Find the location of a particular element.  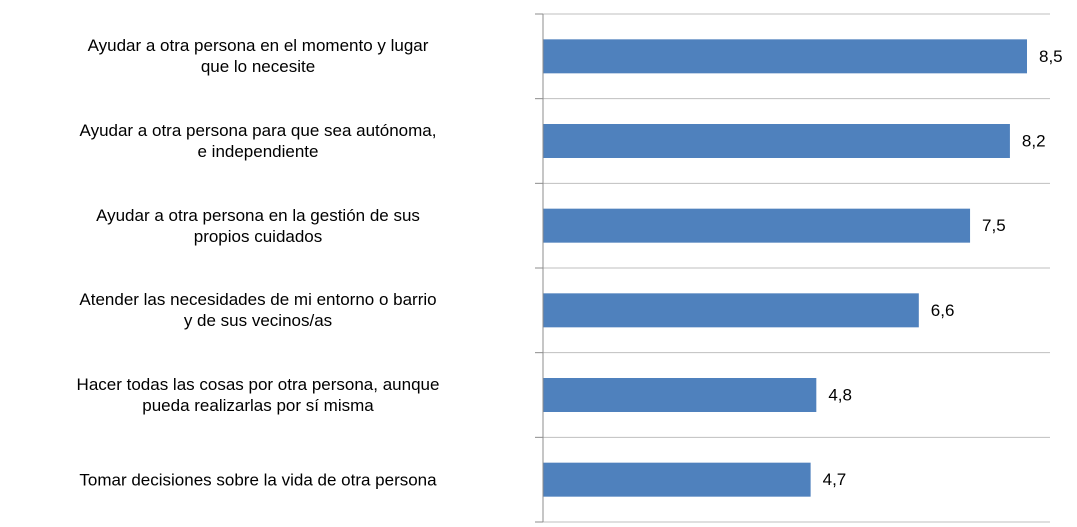

value-label: 8,2 is located at coordinates (1034, 140).